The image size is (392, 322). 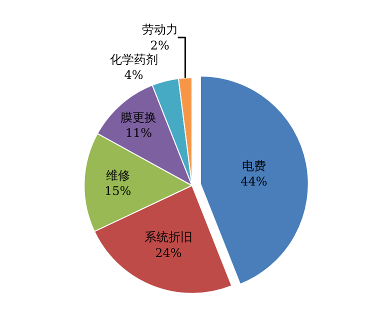 I want to click on data-label: 11%, so click(x=138, y=133).